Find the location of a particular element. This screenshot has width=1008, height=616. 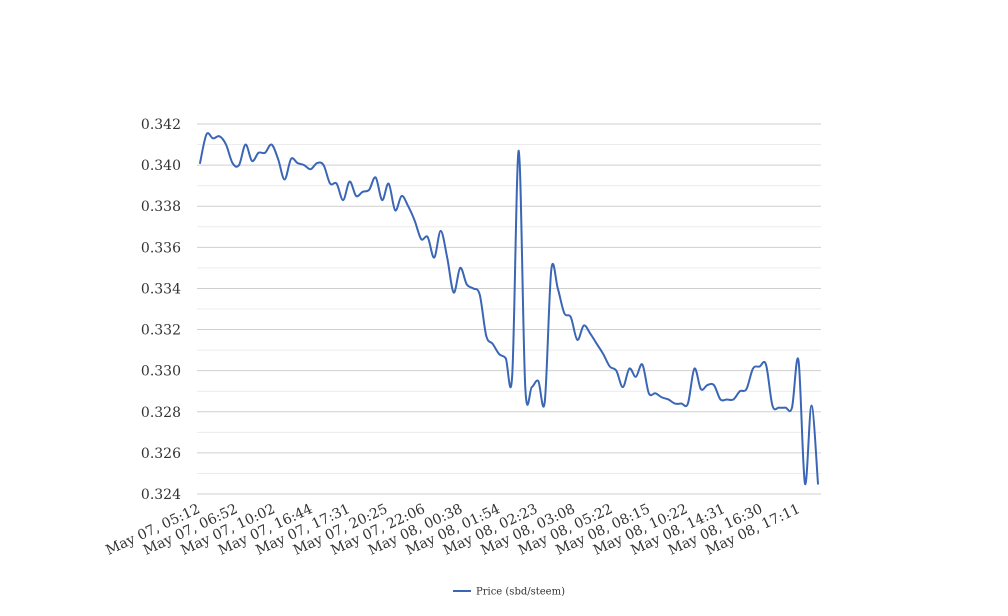

y-tick-label: 0.342 is located at coordinates (161, 125).